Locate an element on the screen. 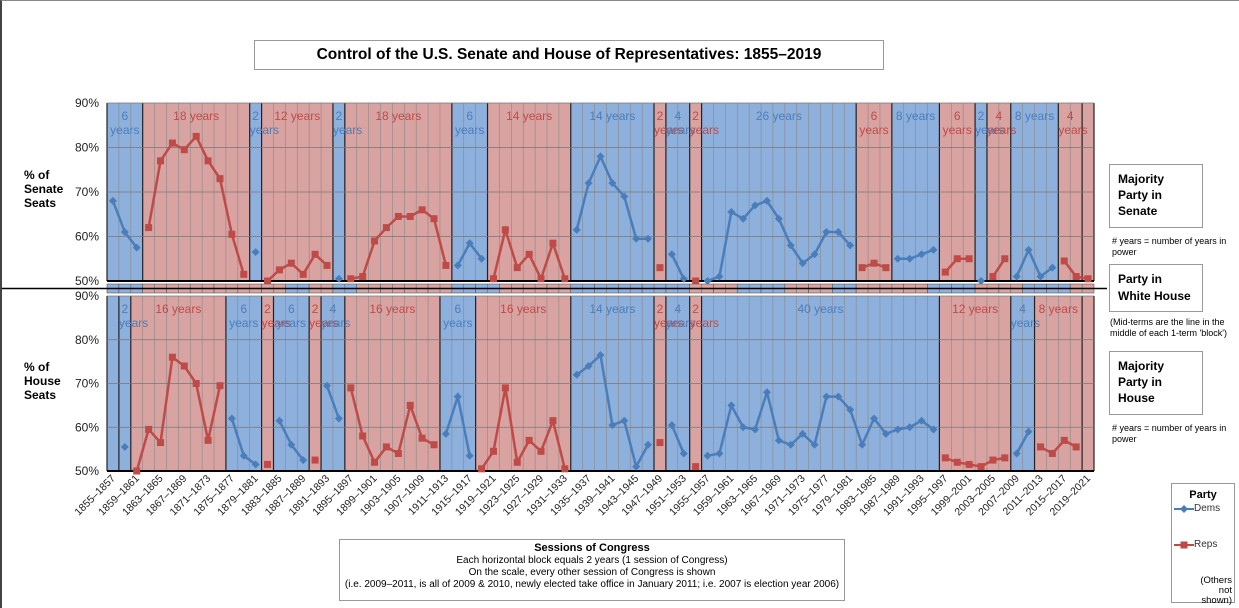  legend: Party Dems Reps (Others not shown) is located at coordinates (1203, 544).